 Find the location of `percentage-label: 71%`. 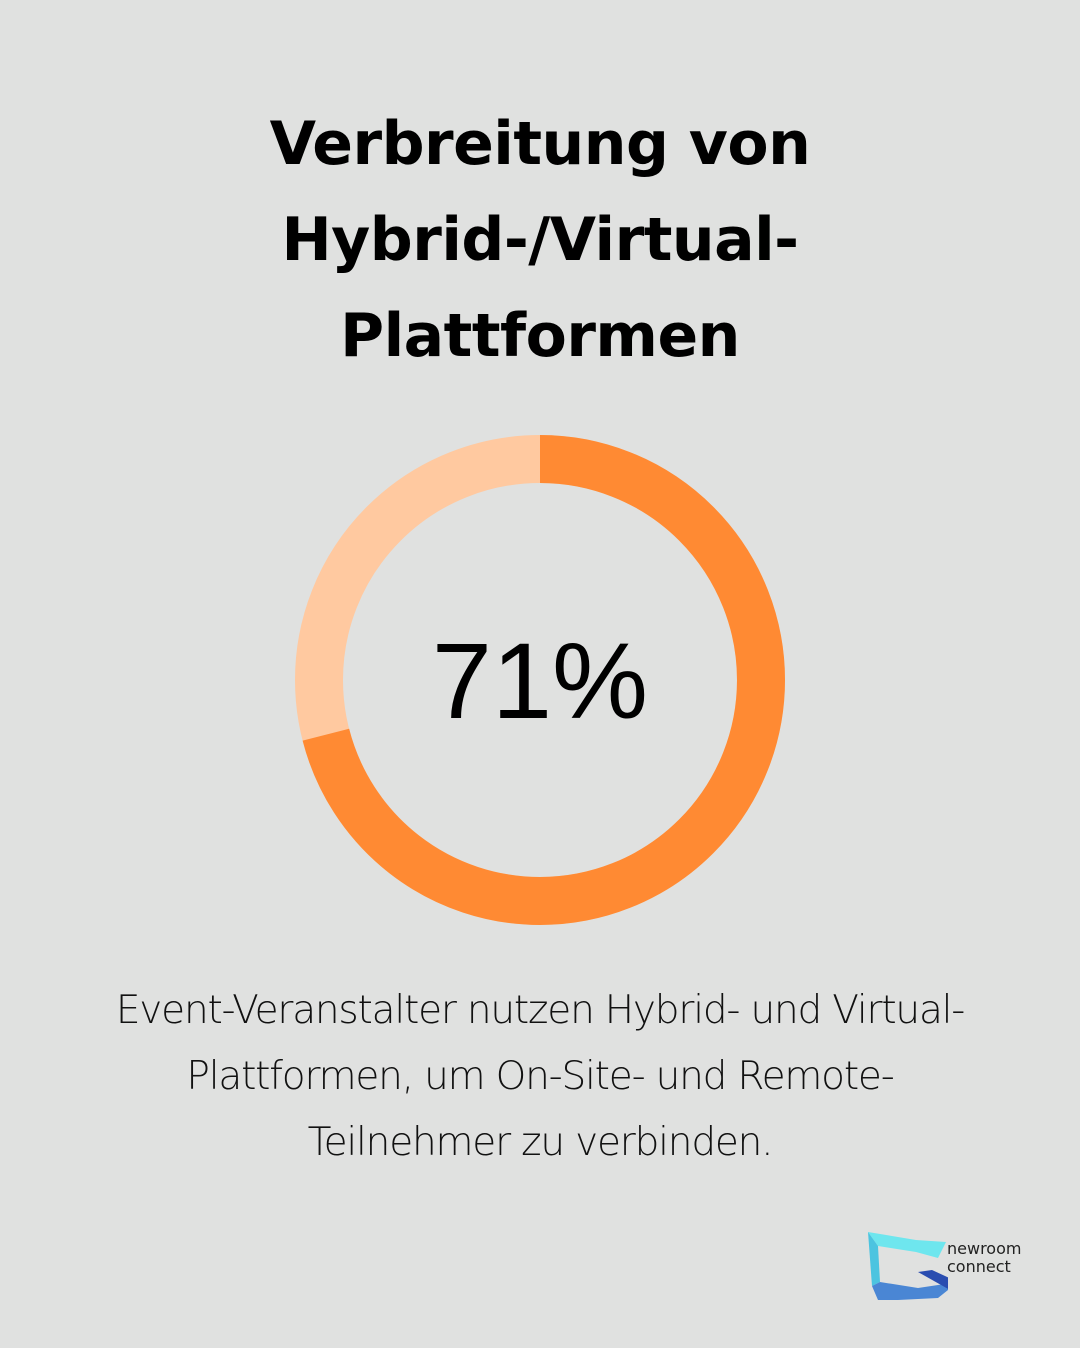

percentage-label: 71% is located at coordinates (540, 680).